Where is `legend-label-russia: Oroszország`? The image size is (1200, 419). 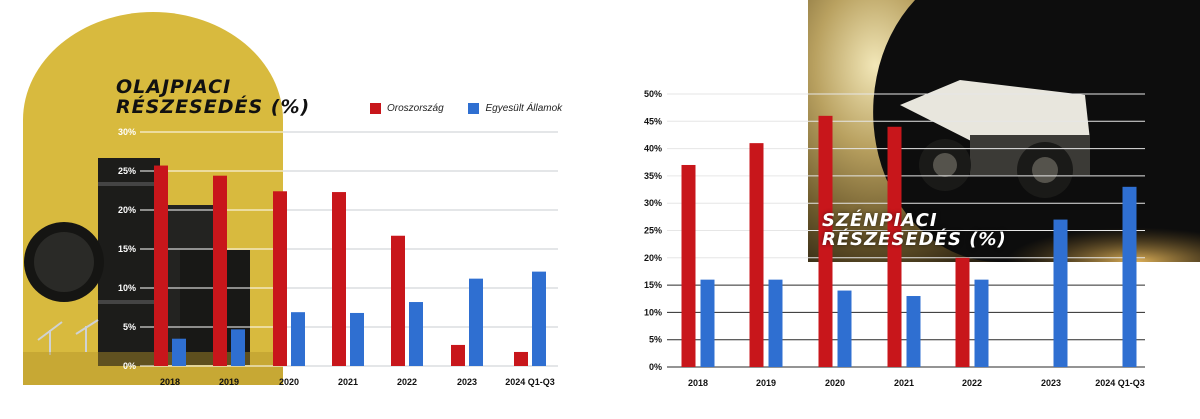
legend-label-russia: Oroszország is located at coordinates (415, 108).